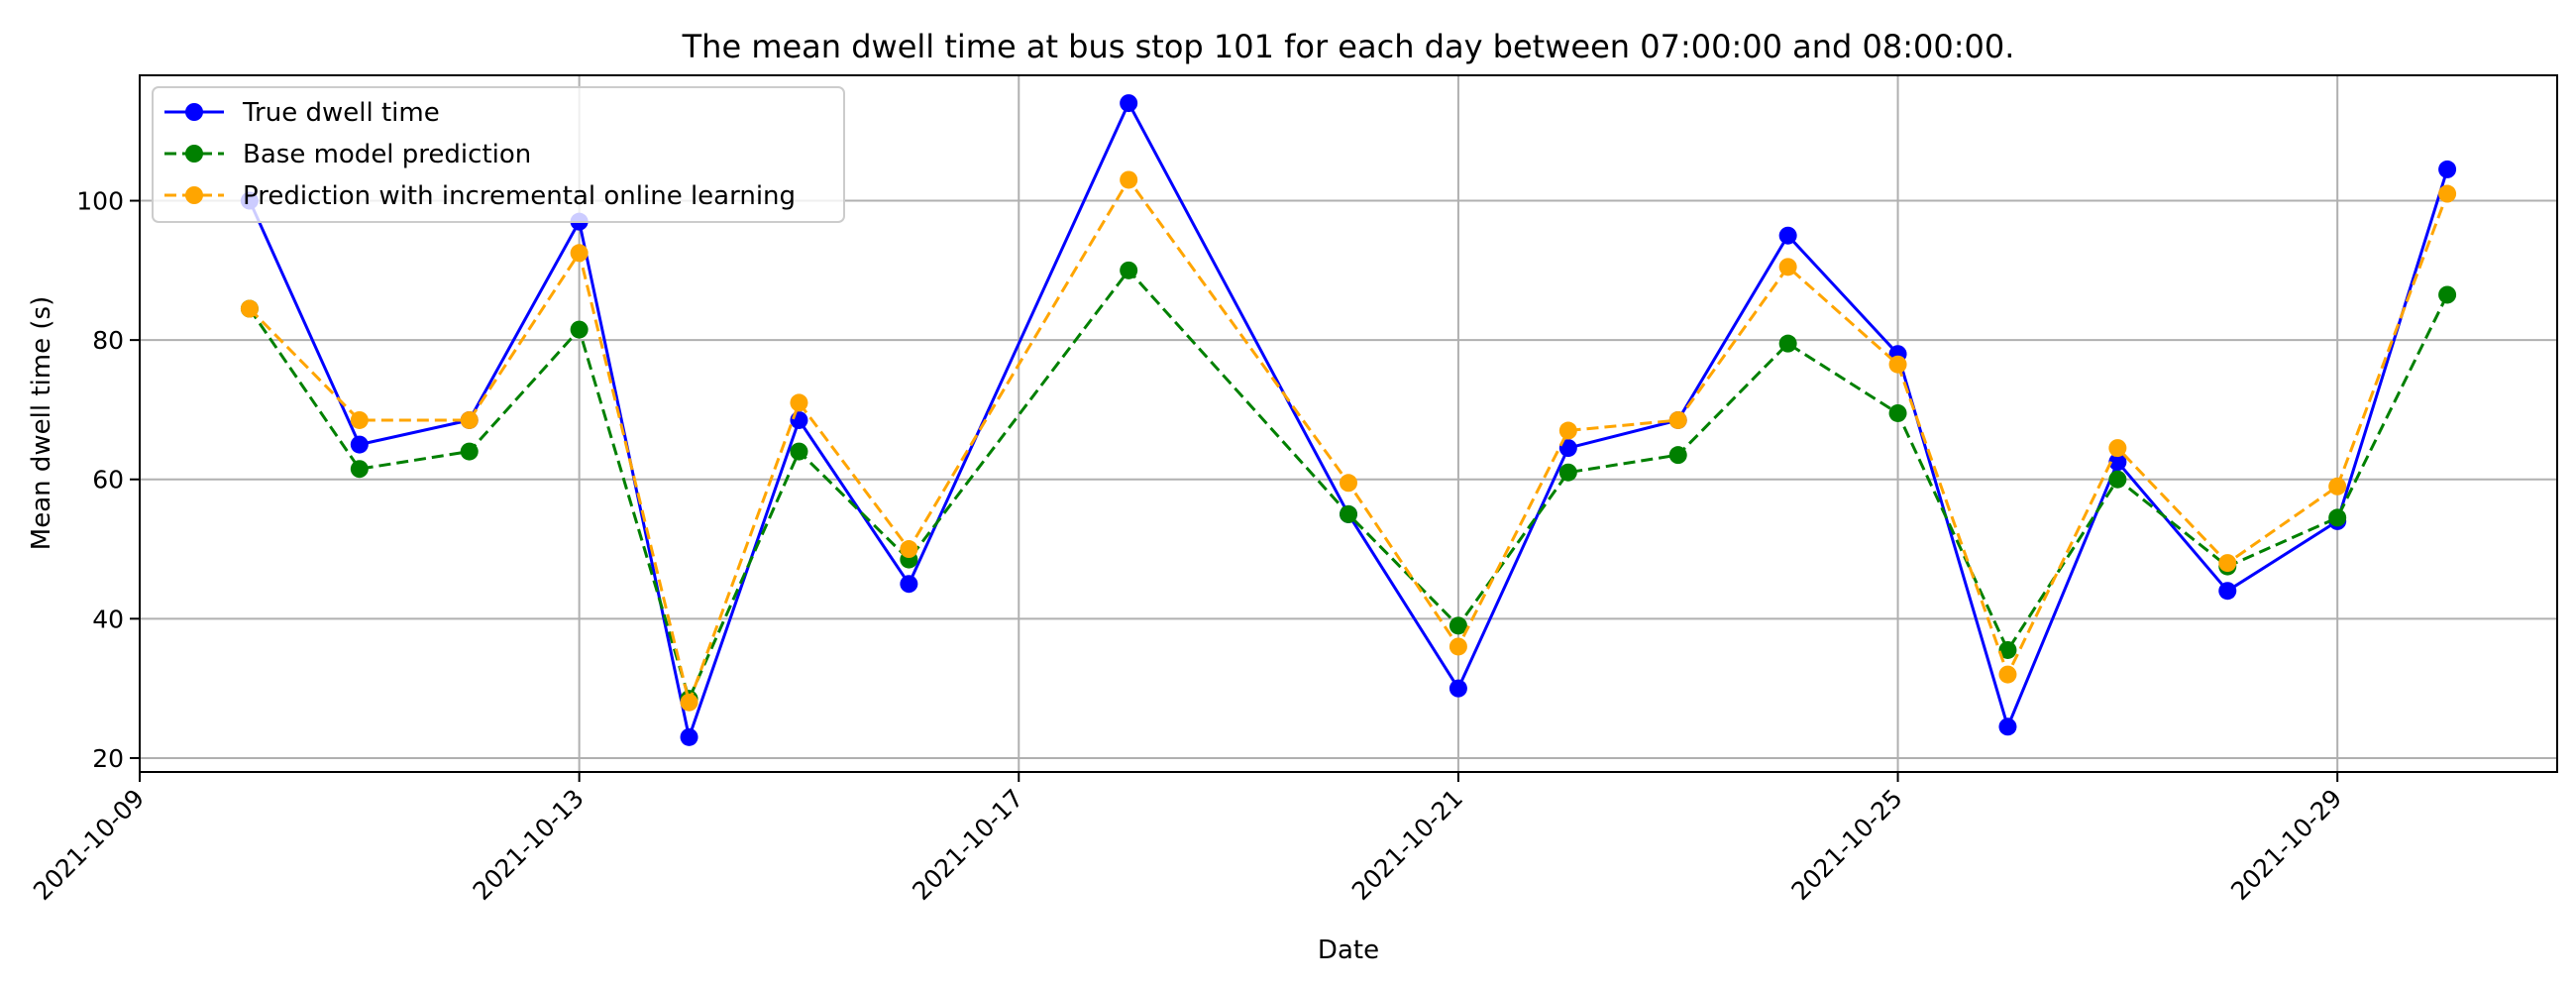 The width and height of the screenshot is (2576, 991). Describe the element at coordinates (1348, 950) in the screenshot. I see `x-axis-label: Date` at that location.